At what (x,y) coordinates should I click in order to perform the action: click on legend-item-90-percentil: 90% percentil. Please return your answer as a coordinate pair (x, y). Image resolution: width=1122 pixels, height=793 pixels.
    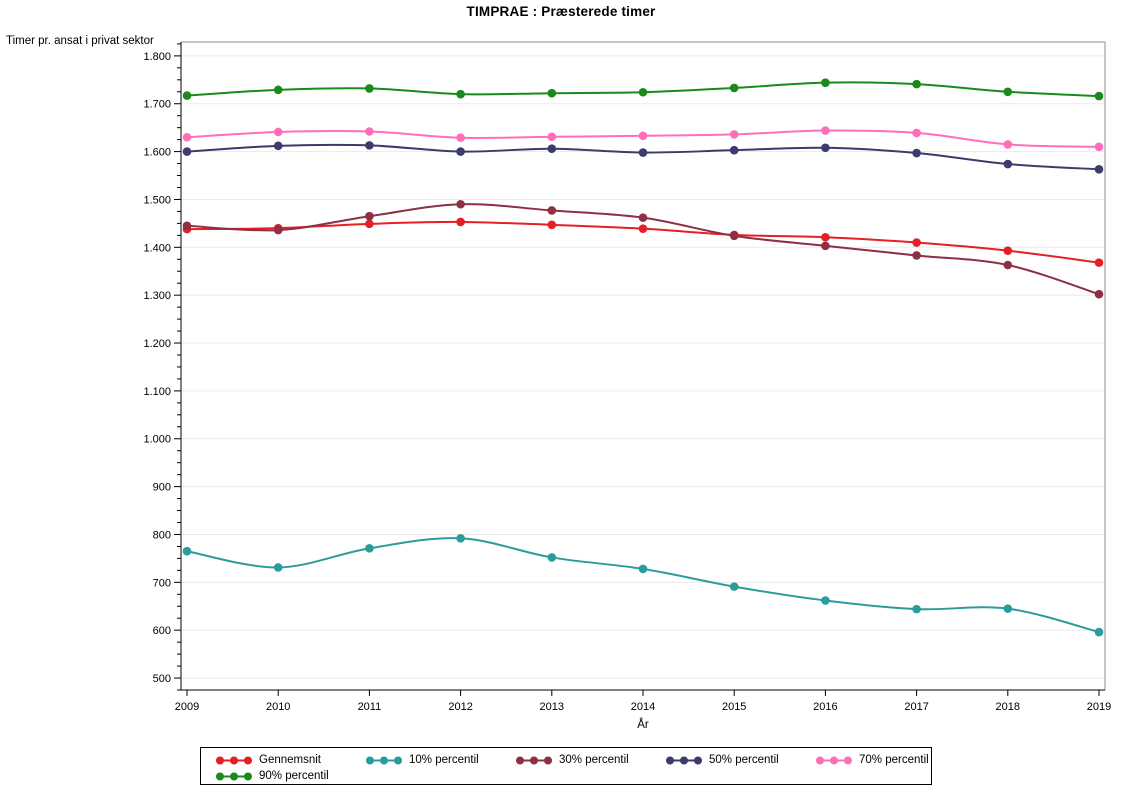
    Looking at the image, I should click on (271, 776).